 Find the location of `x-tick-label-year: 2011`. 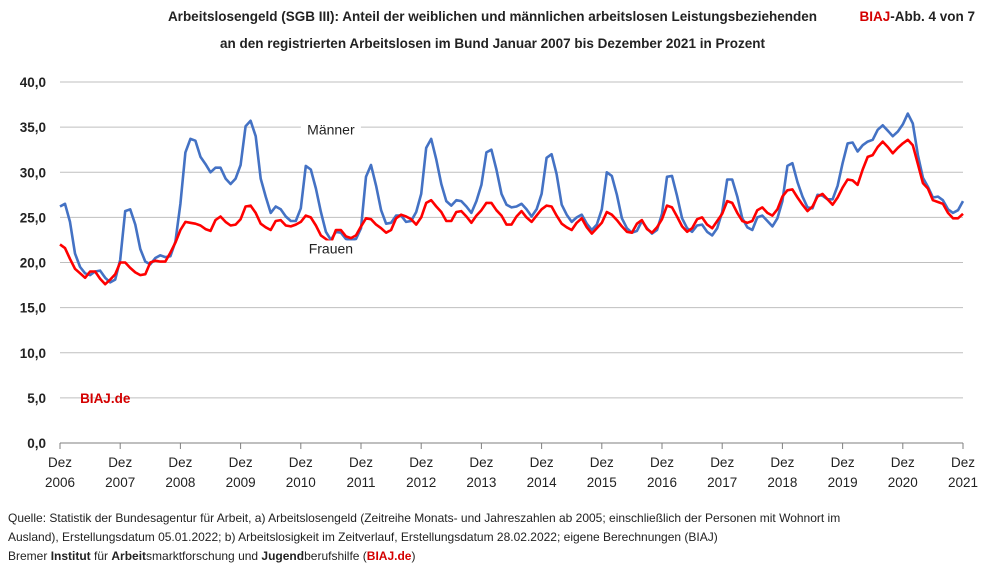

x-tick-label-year: 2011 is located at coordinates (360, 482).